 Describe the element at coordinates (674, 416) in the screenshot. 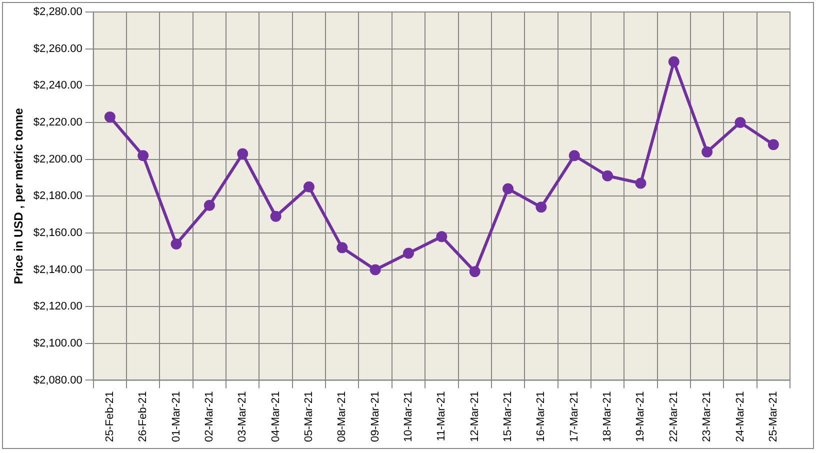

I see `x-tick-label: 22-Mar-21` at that location.